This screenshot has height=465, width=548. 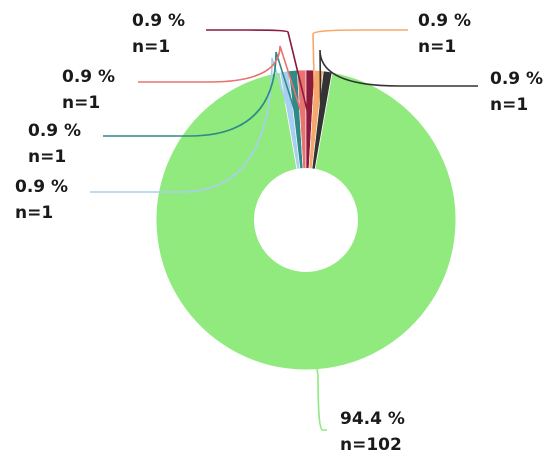 What do you see at coordinates (437, 47) in the screenshot?
I see `slice-count-label-5: n=1` at bounding box center [437, 47].